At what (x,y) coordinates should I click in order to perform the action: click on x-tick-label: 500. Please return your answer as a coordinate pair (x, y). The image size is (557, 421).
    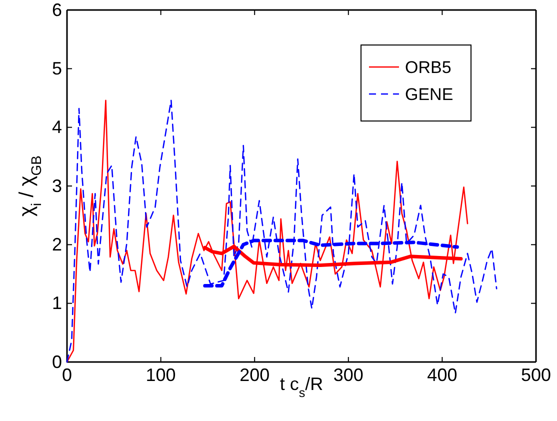
    Looking at the image, I should click on (536, 374).